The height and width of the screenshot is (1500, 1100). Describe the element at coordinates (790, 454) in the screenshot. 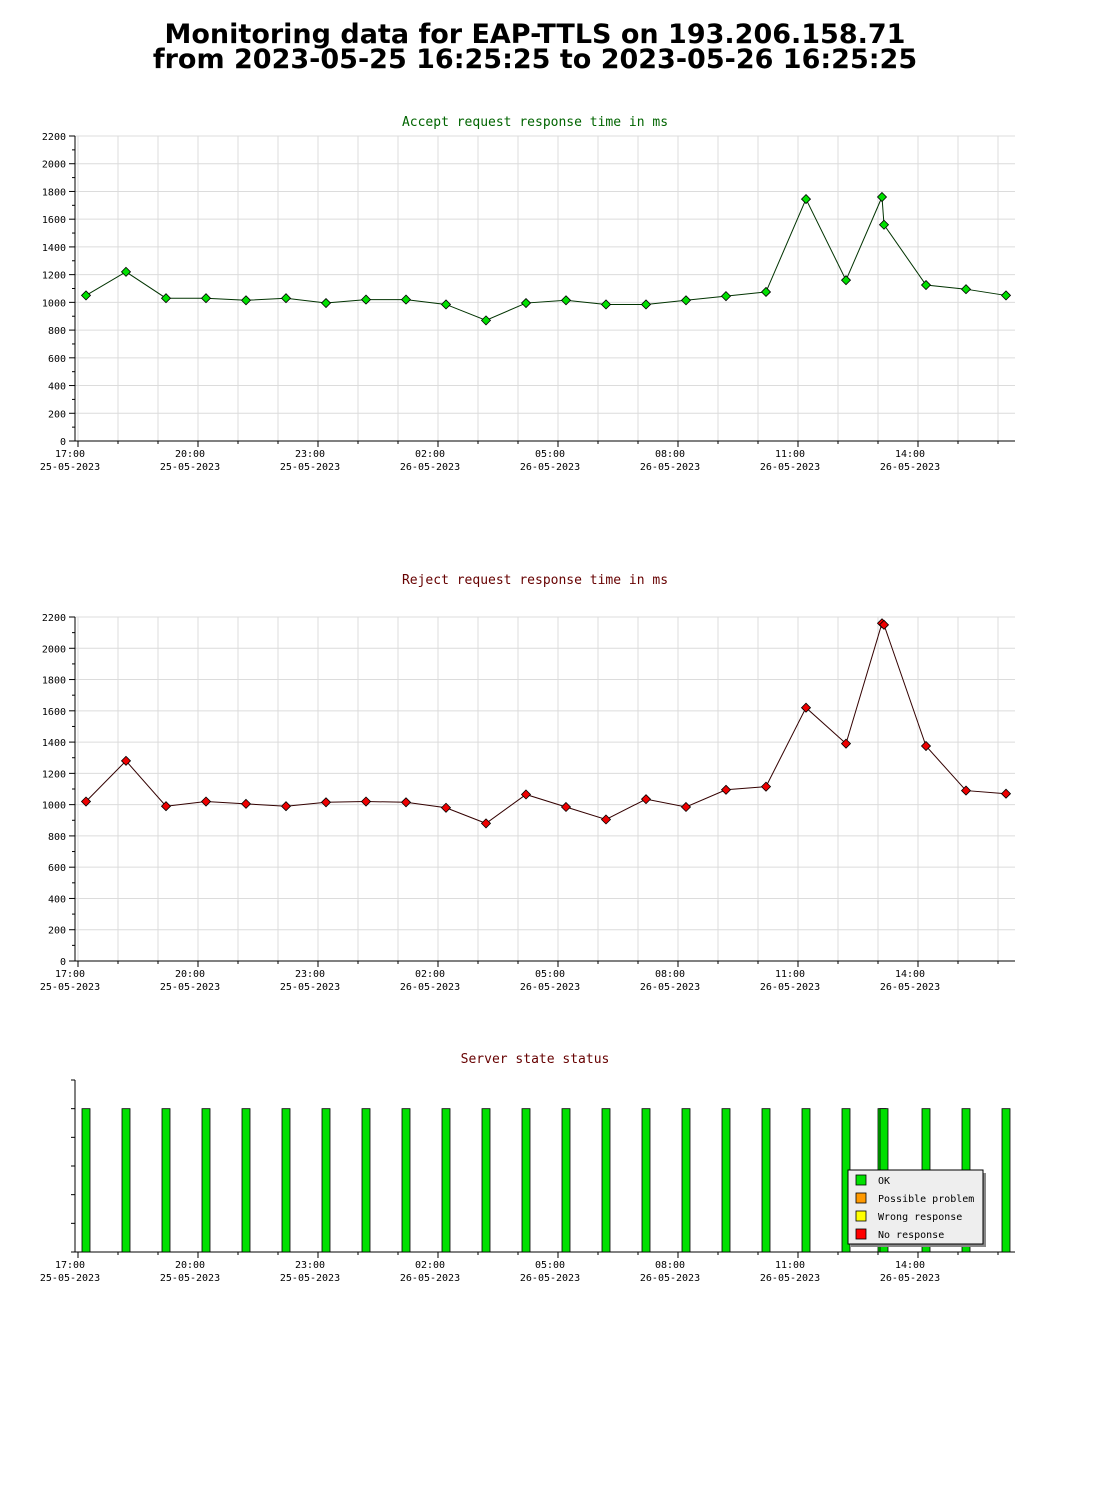

I see `accept-chart-x-tick-time: 11:00` at that location.